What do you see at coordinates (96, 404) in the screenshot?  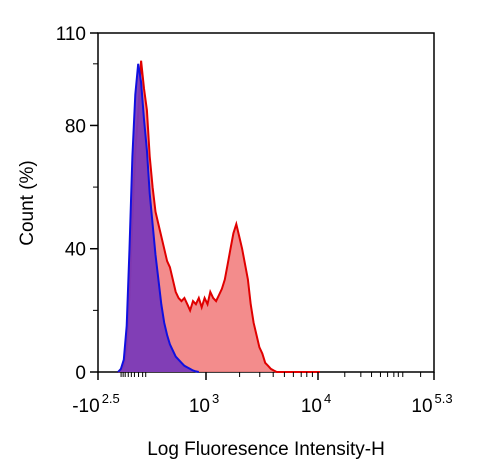 I see `x-tick-label-0: -10 2.5` at bounding box center [96, 404].